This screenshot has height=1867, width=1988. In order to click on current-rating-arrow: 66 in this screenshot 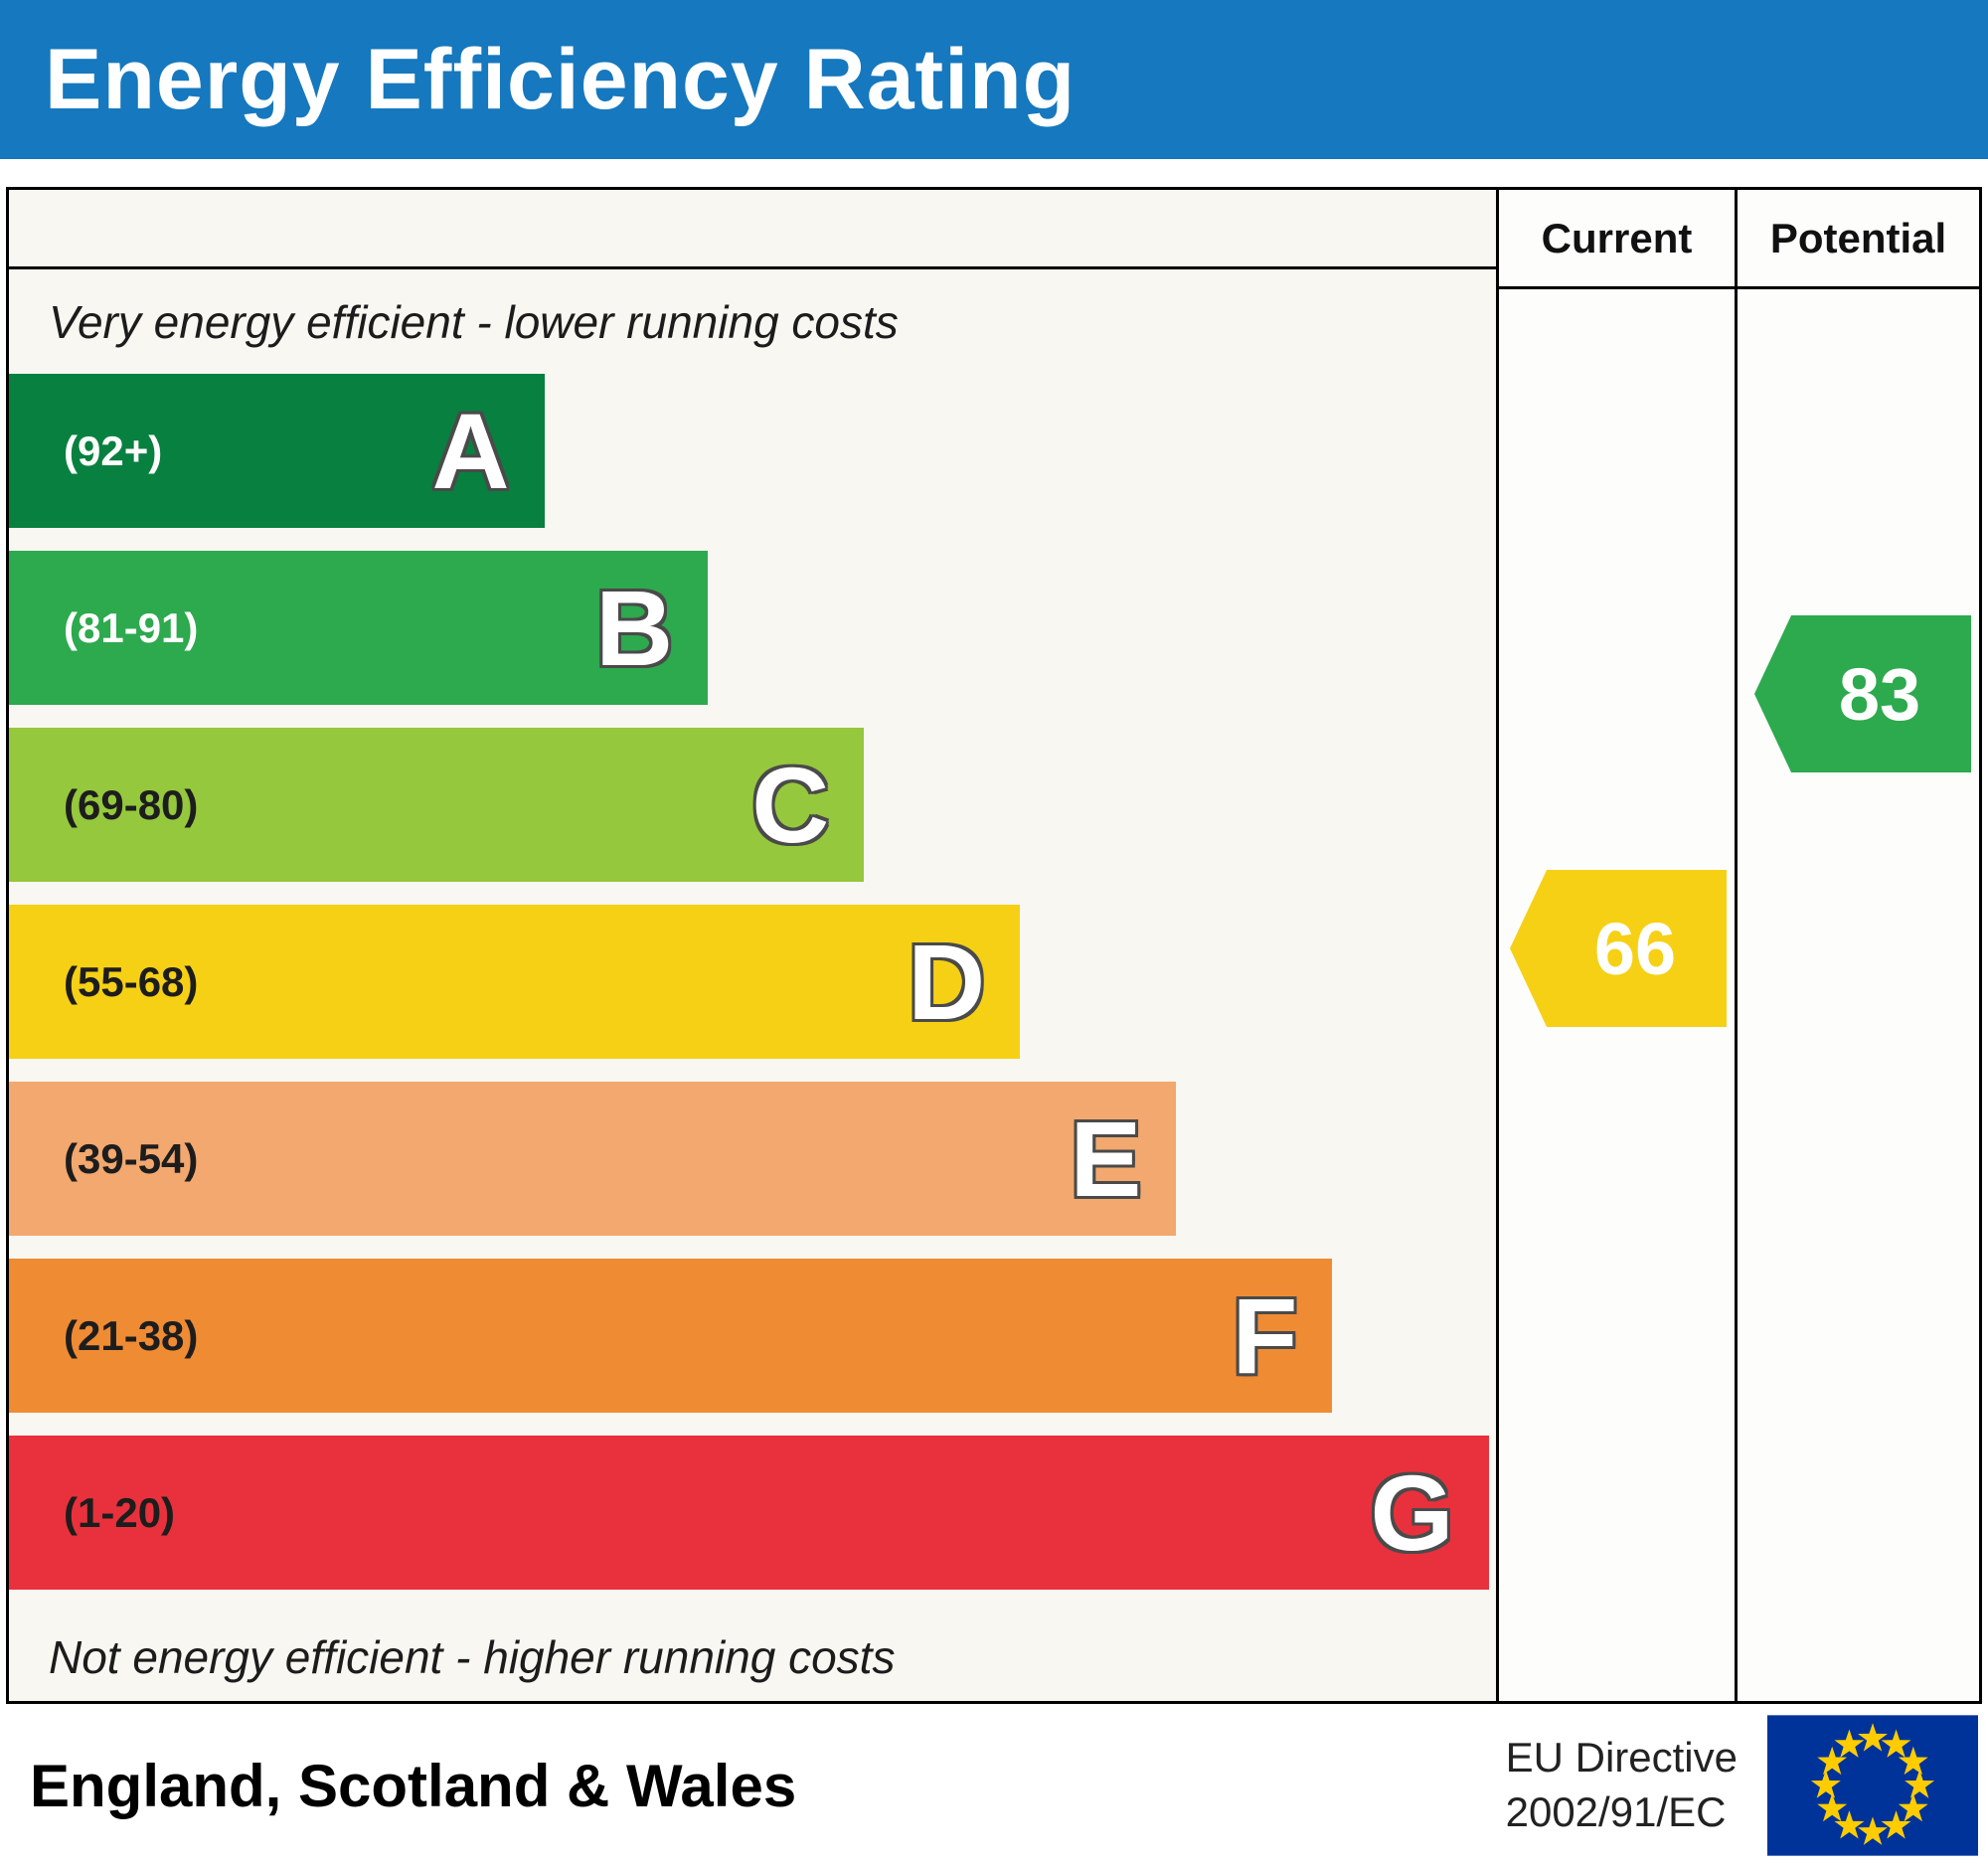, I will do `click(1618, 948)`.